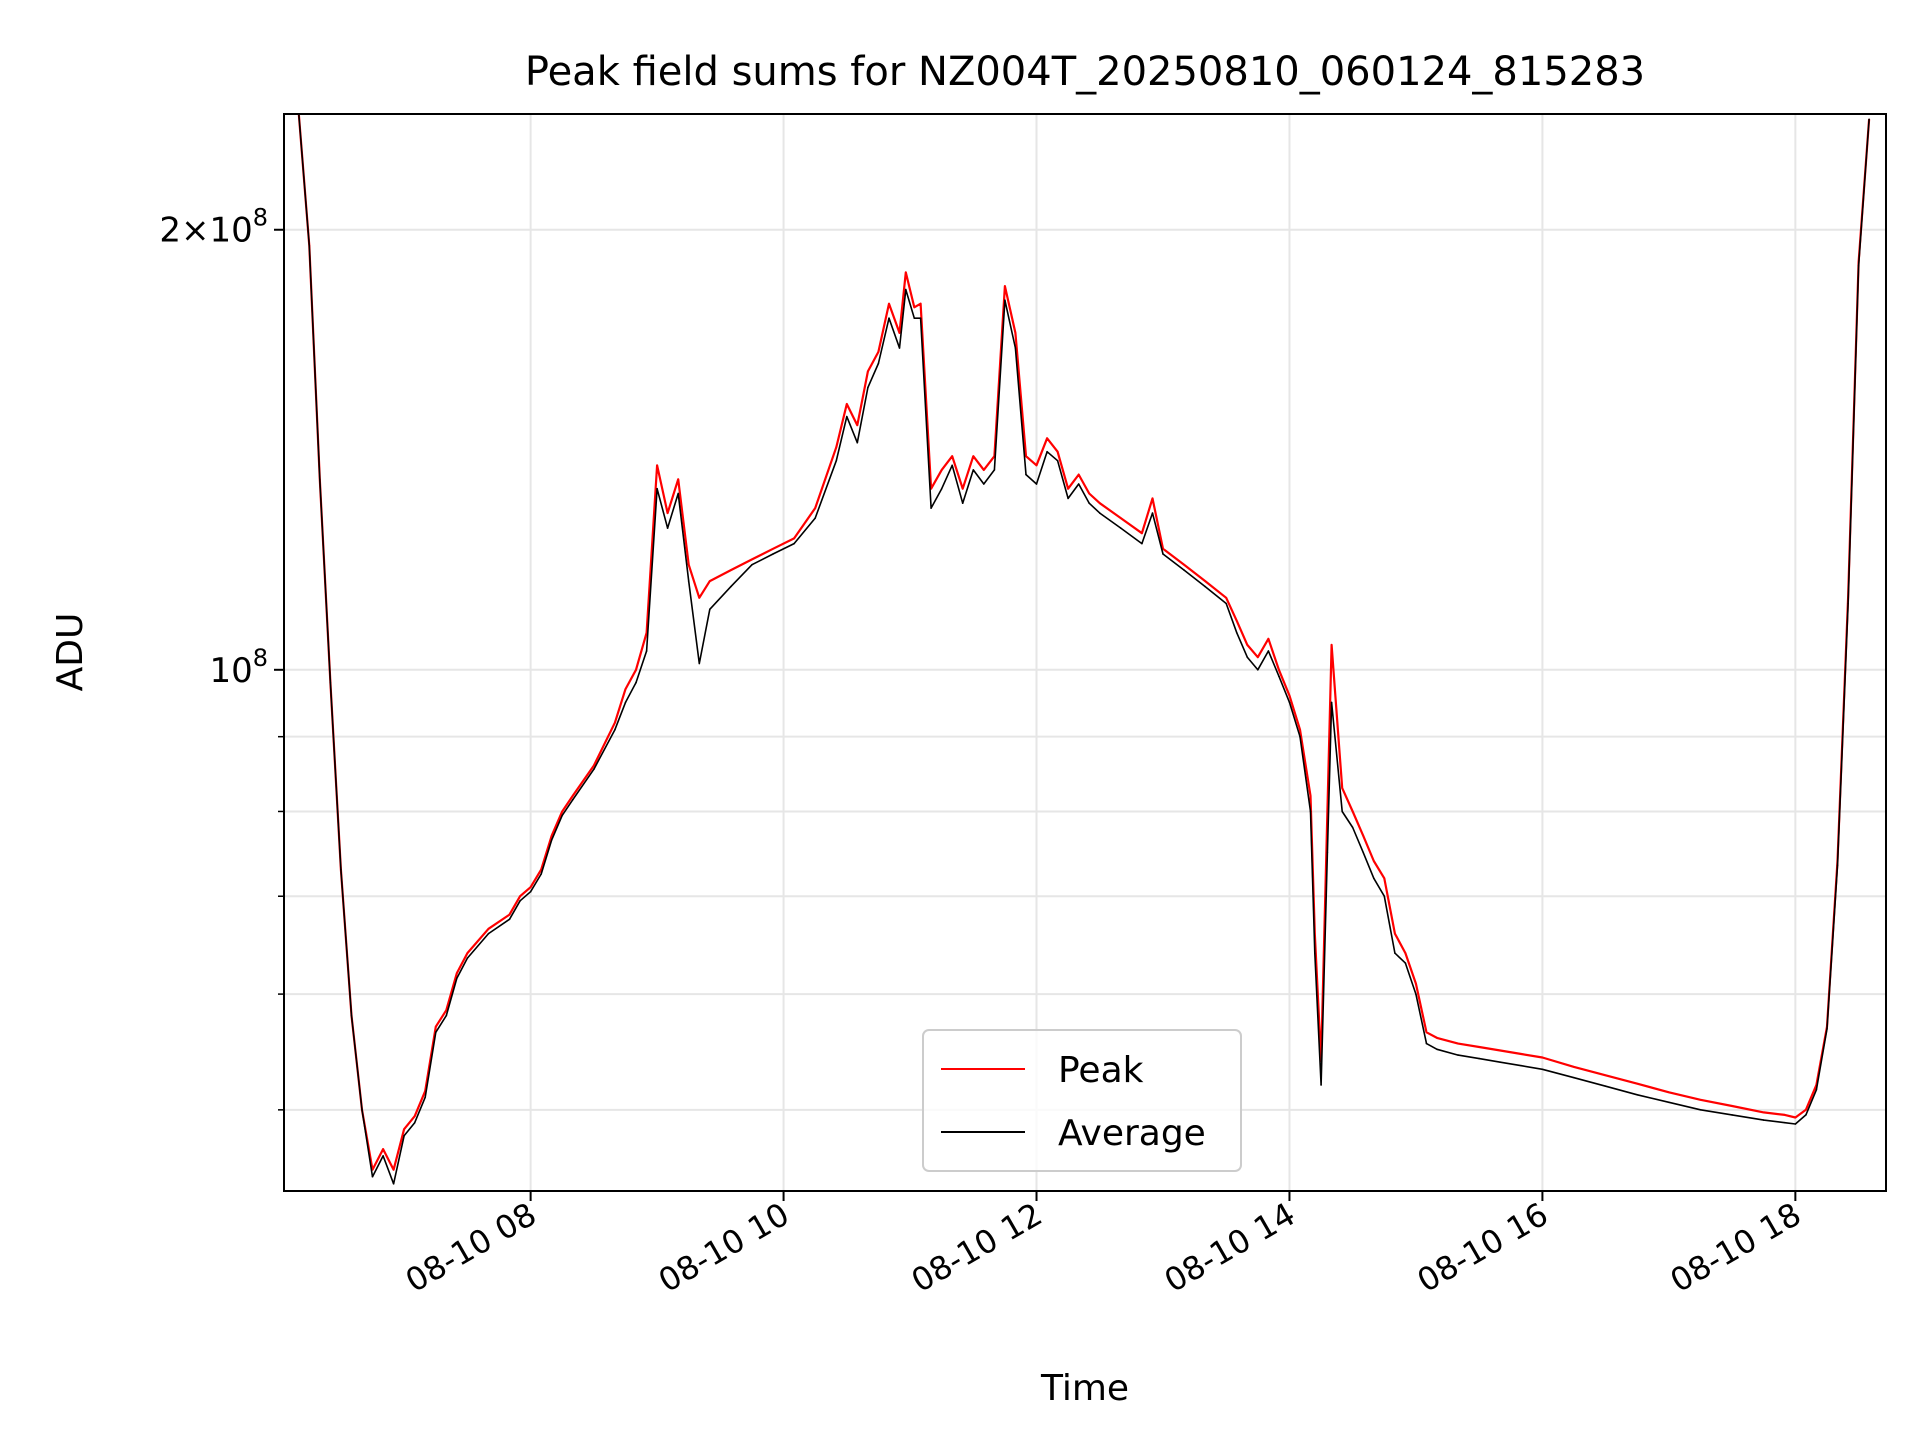 The height and width of the screenshot is (1440, 1920). I want to click on y-axis-label: ADU, so click(70, 652).